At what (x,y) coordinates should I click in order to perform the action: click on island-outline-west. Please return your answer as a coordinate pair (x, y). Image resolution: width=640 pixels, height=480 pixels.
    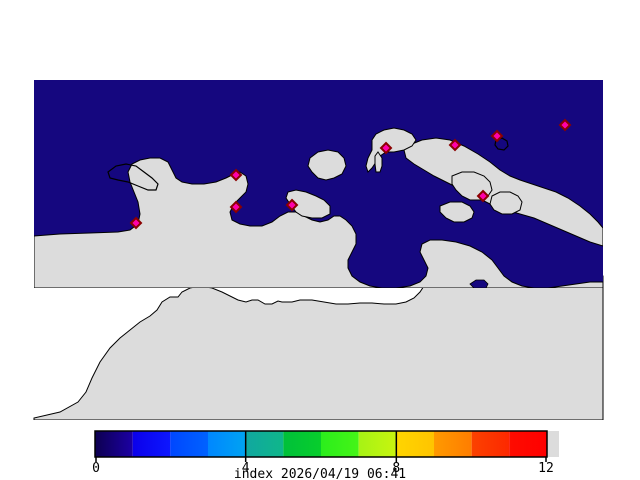
    Looking at the image, I should click on (133, 177).